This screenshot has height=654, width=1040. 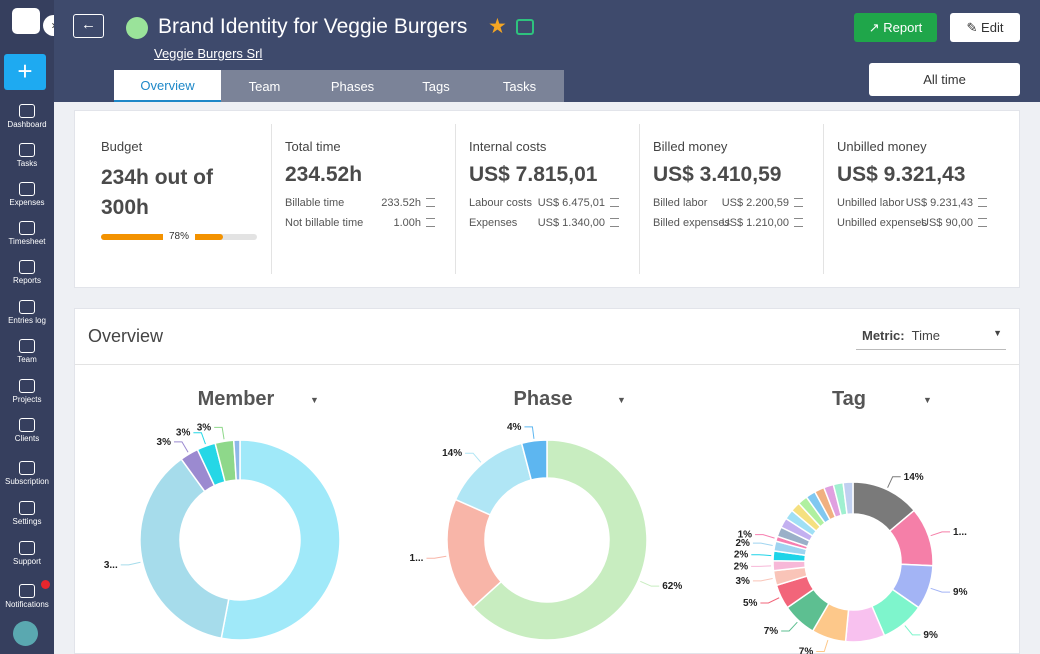 I want to click on tab: Tags, so click(x=436, y=86).